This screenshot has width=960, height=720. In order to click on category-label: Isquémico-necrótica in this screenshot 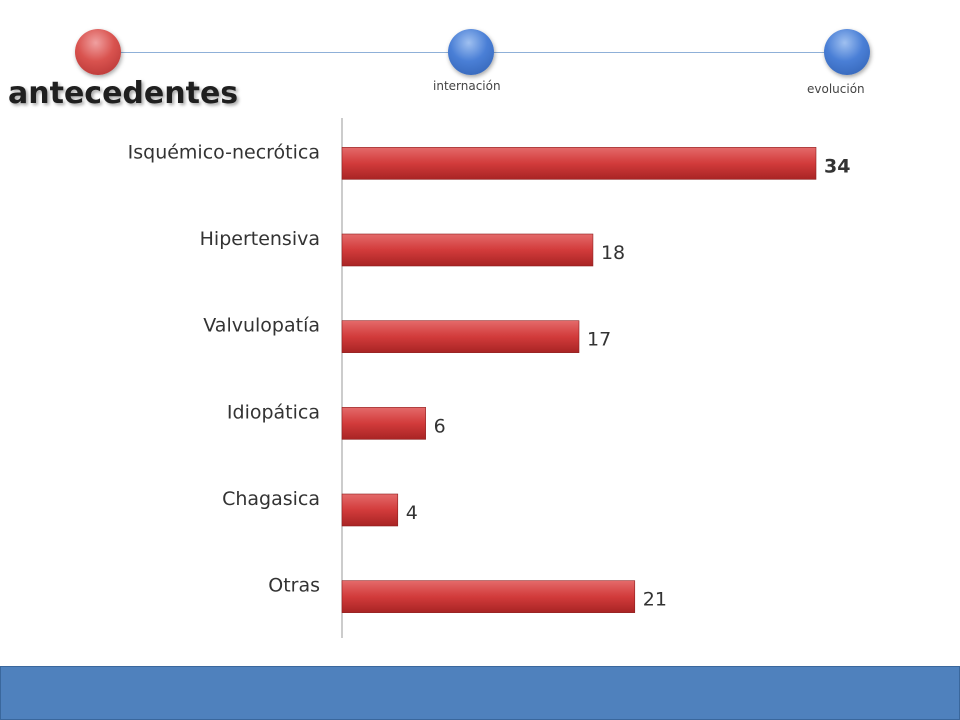, I will do `click(224, 152)`.